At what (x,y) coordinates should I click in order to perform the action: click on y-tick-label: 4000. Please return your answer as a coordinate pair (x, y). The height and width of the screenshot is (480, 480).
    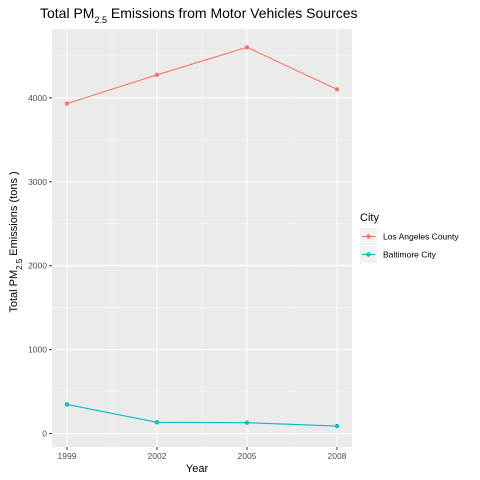
    Looking at the image, I should click on (37, 98).